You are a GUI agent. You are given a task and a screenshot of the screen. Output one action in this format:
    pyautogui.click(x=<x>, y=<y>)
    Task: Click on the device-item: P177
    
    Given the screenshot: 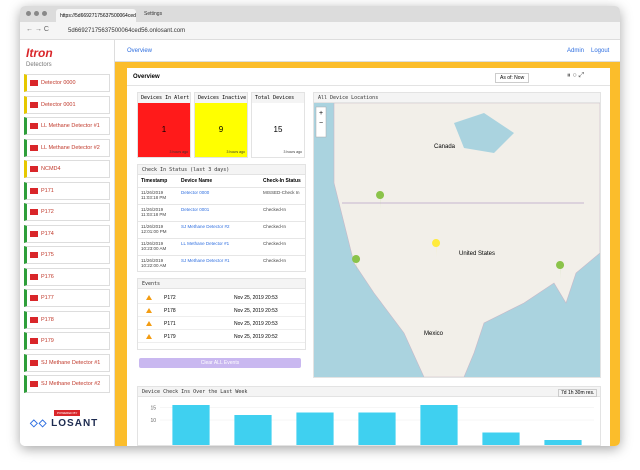 What is the action you would take?
    pyautogui.click(x=67, y=298)
    